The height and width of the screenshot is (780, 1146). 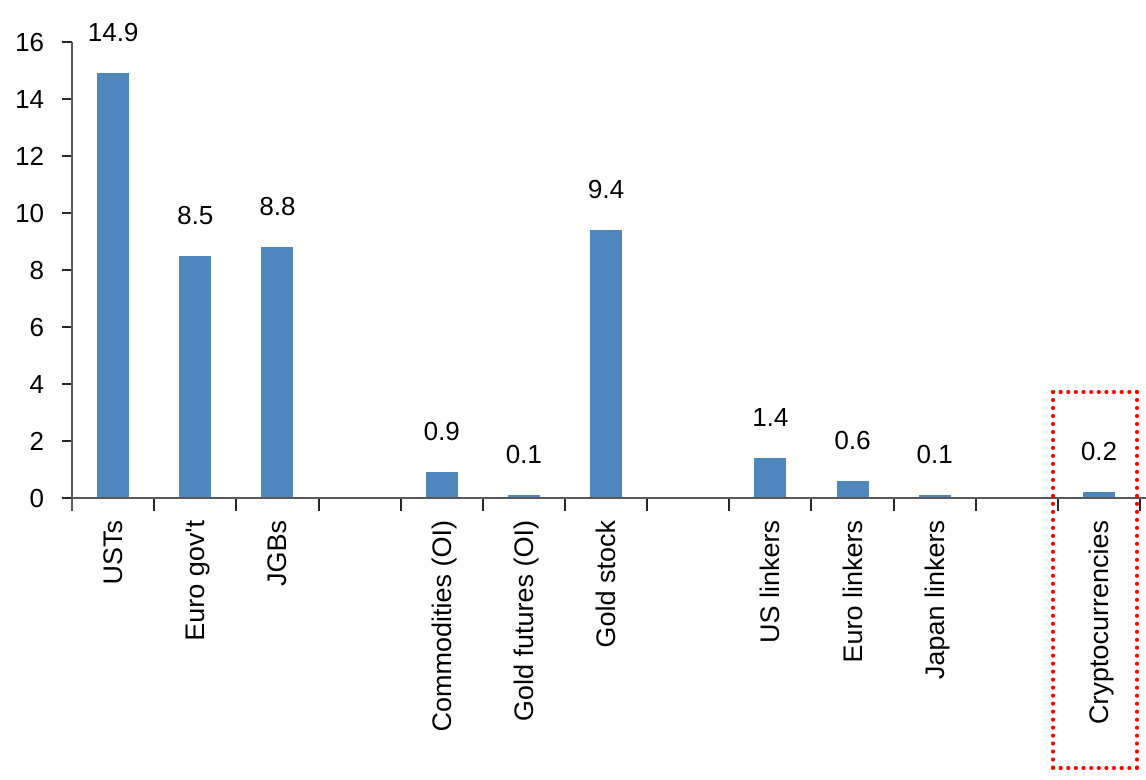 What do you see at coordinates (195, 214) in the screenshot?
I see `bar-value-label: 8.5` at bounding box center [195, 214].